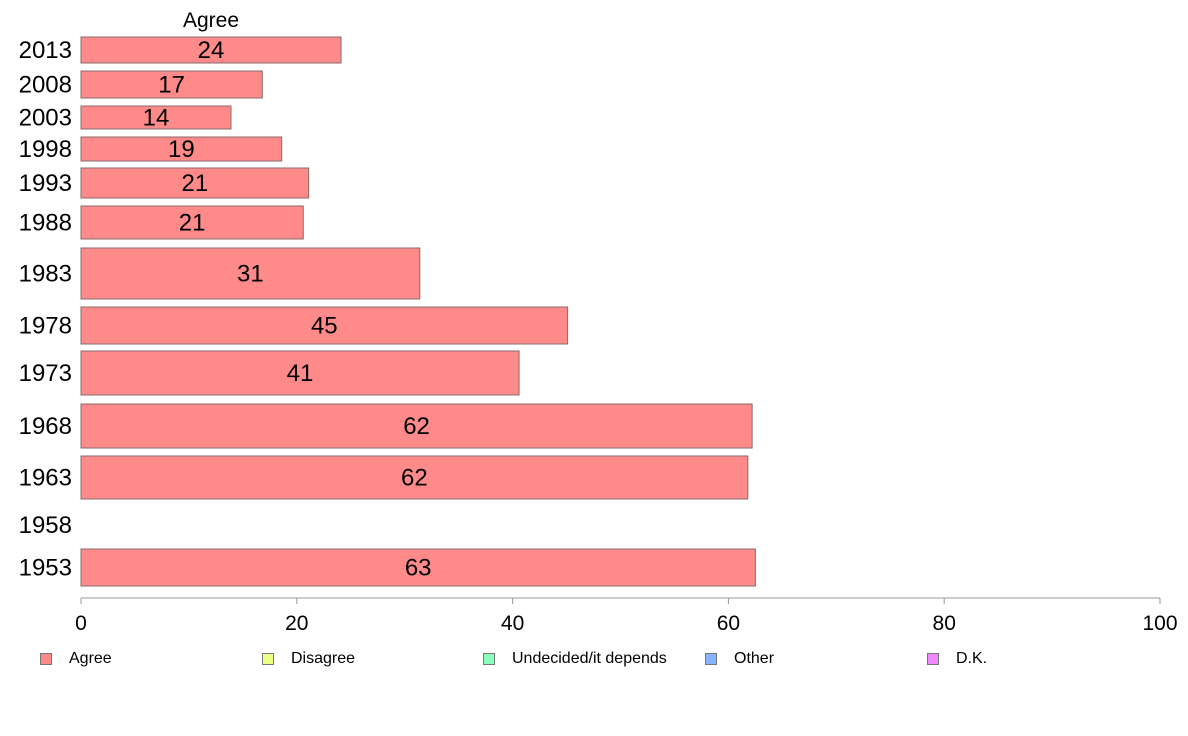 This screenshot has width=1188, height=736. I want to click on legend-item-dk: D.K., so click(957, 659).